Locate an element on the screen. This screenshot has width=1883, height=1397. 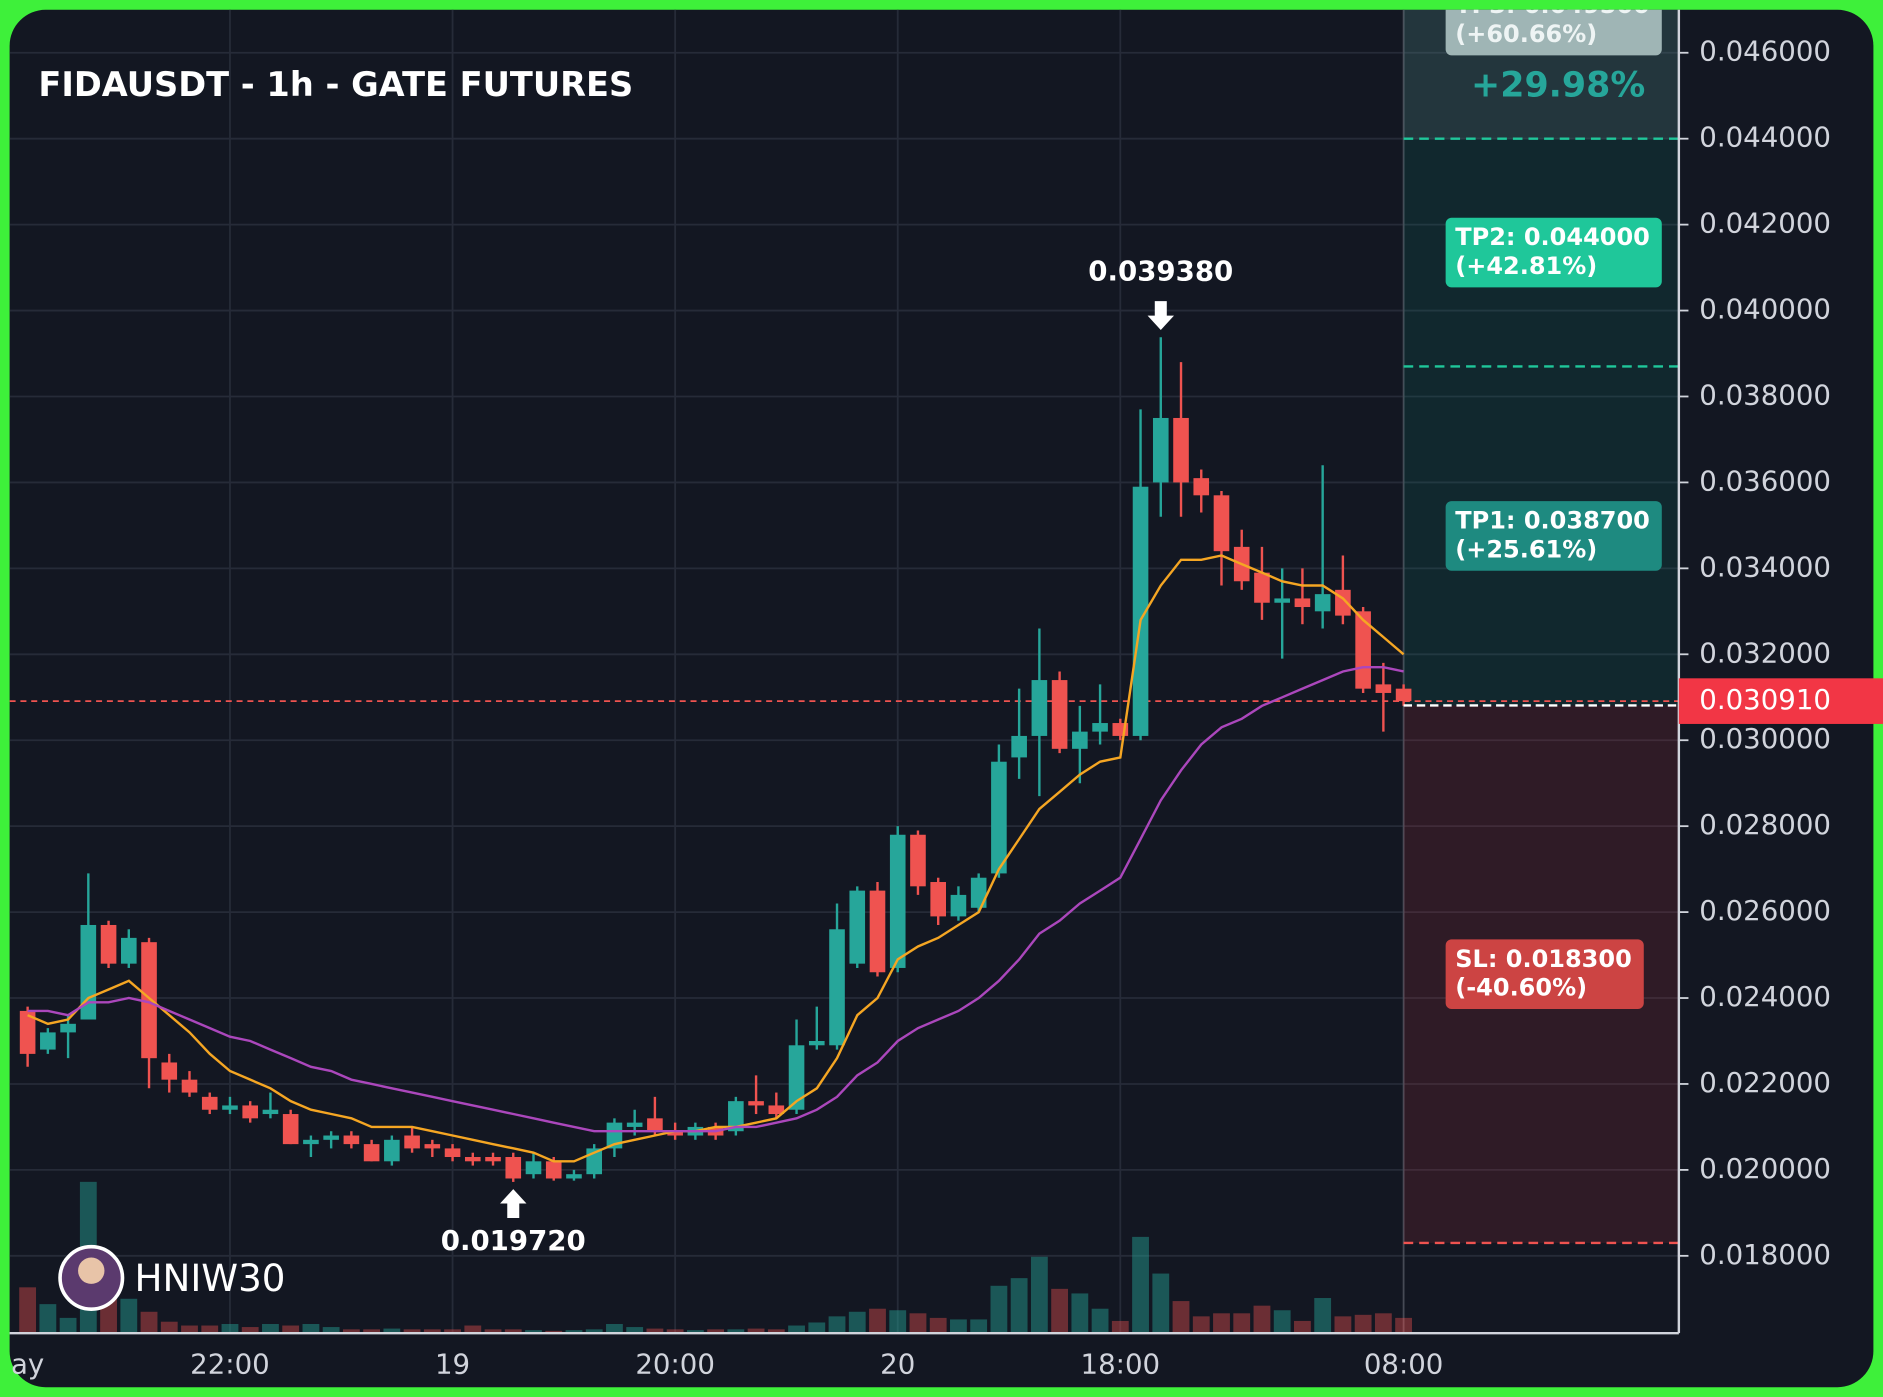
y-tick-label: 0.024000 is located at coordinates (1765, 996).